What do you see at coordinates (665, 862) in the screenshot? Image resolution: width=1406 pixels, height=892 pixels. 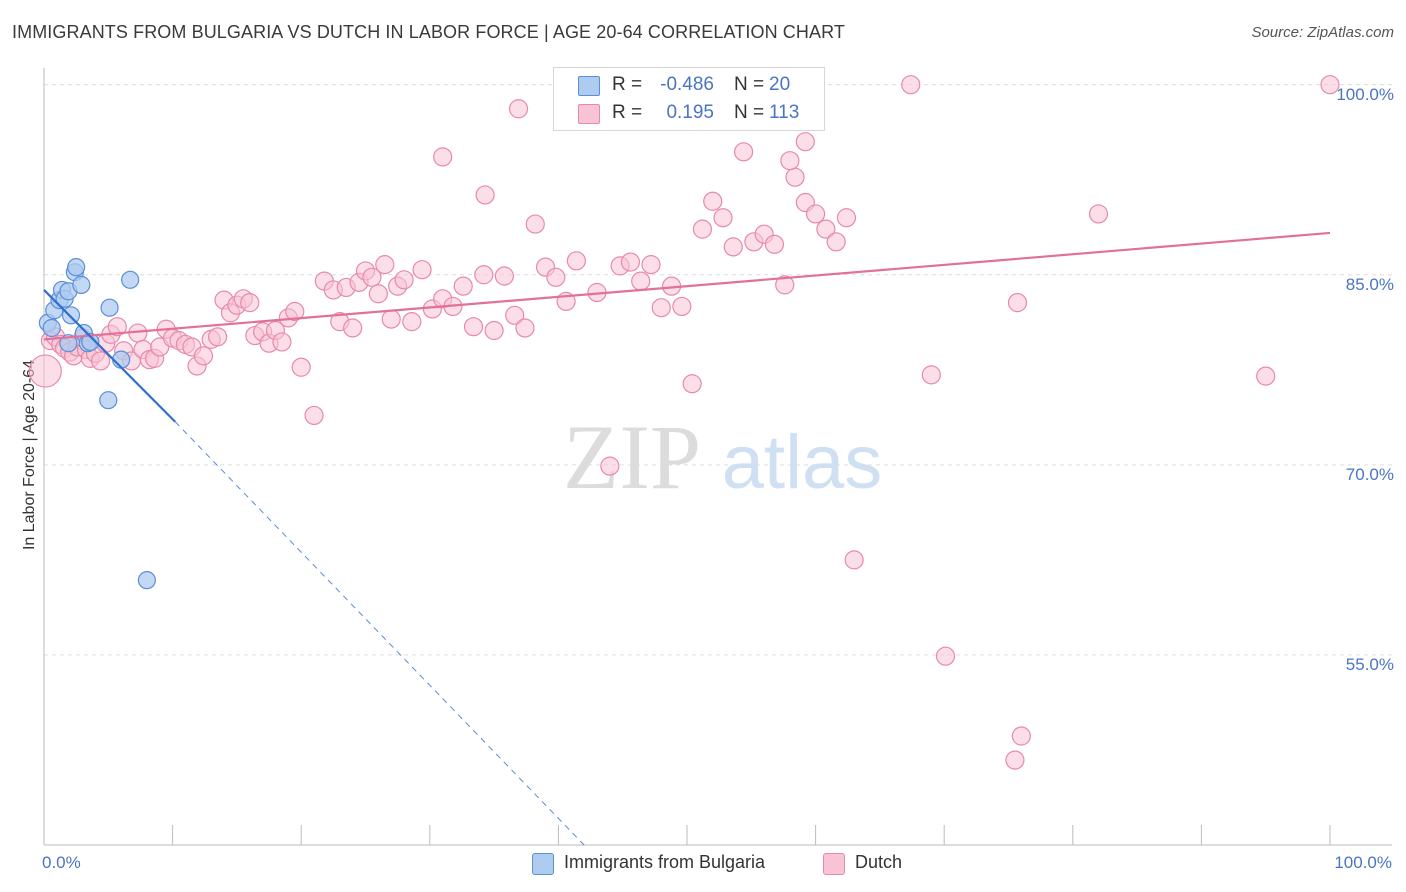 I see `legend-label: Immigrants from Bulgaria` at bounding box center [665, 862].